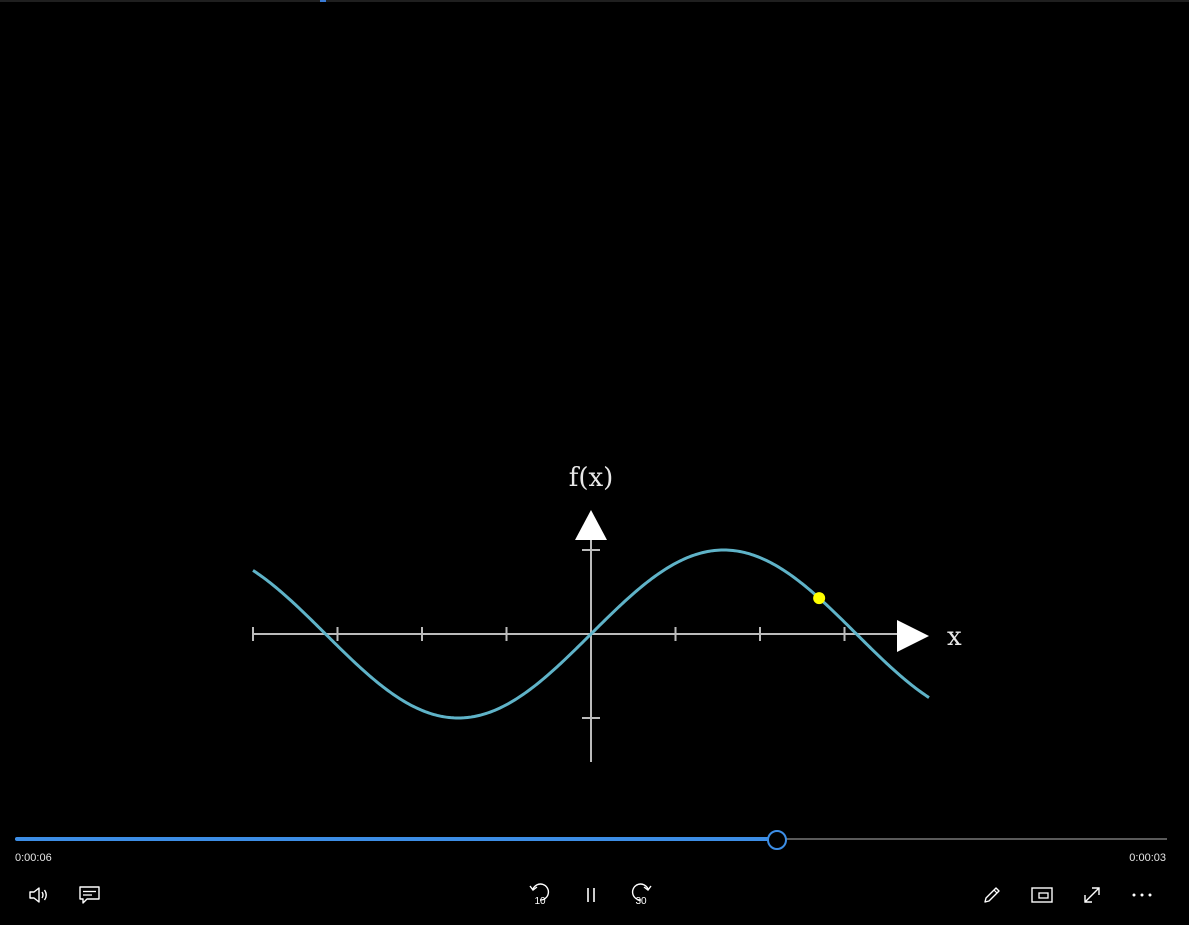 This screenshot has width=1189, height=925. I want to click on elapsed-time: 0:00:06, so click(33, 858).